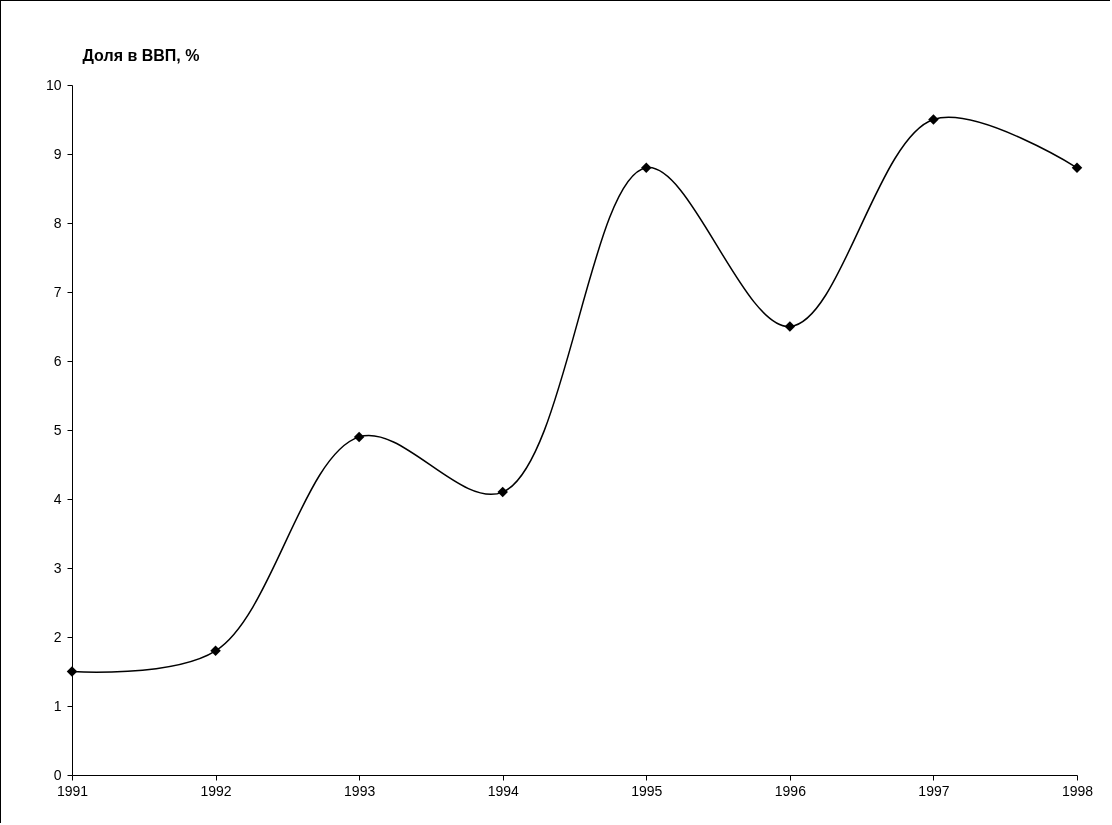 This screenshot has height=825, width=1112. I want to click on y-tick-label: 3, so click(57, 567).